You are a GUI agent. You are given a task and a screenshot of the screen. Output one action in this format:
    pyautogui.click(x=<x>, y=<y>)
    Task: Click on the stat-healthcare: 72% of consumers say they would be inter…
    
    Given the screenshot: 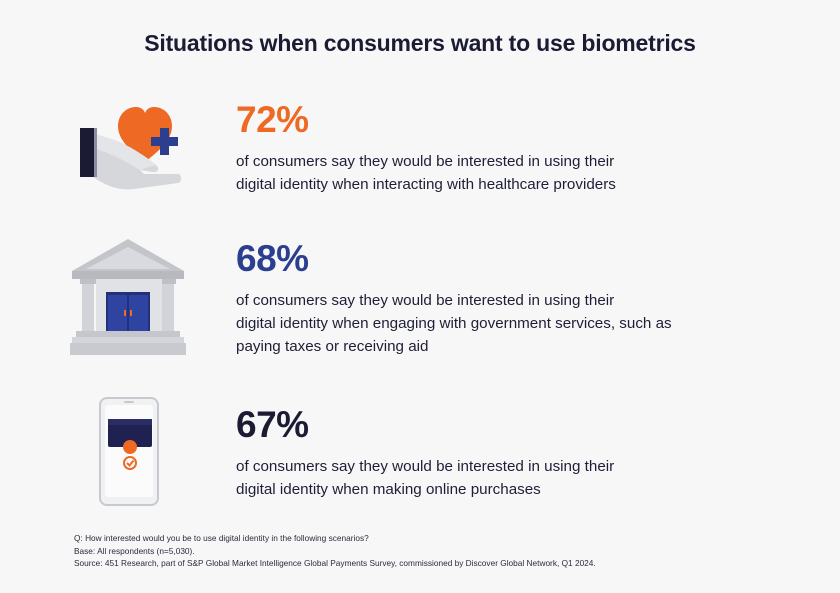 What is the action you would take?
    pyautogui.click(x=516, y=148)
    